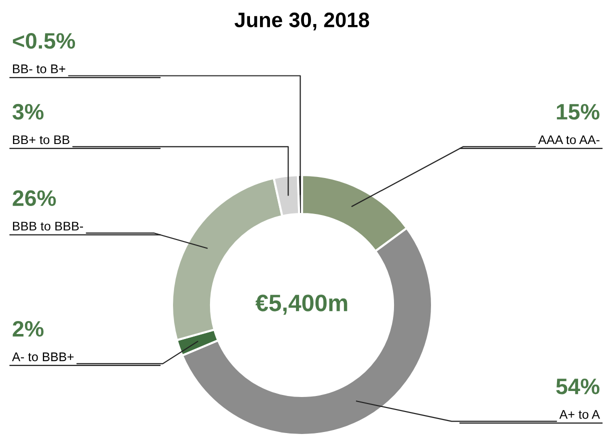 Image resolution: width=611 pixels, height=443 pixels. What do you see at coordinates (578, 386) in the screenshot?
I see `data-label: 54%` at bounding box center [578, 386].